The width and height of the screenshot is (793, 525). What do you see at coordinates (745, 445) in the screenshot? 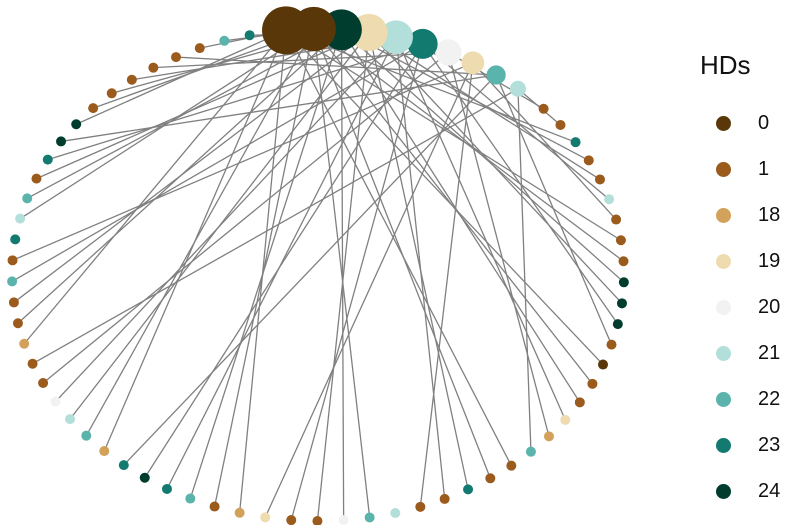
I see `legend-item: 23` at bounding box center [745, 445].